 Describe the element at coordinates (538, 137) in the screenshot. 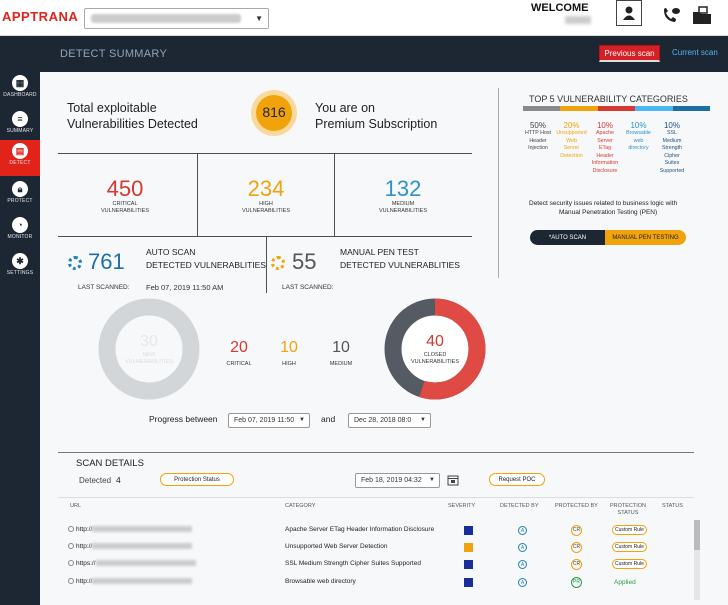

I see `top5-item: 50% HTTP Host Header Injection` at that location.